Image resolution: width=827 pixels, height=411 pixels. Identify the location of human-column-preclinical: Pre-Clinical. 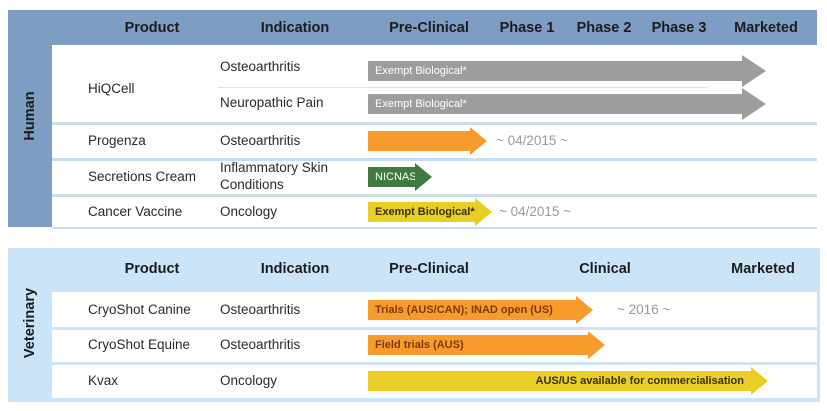
(429, 28).